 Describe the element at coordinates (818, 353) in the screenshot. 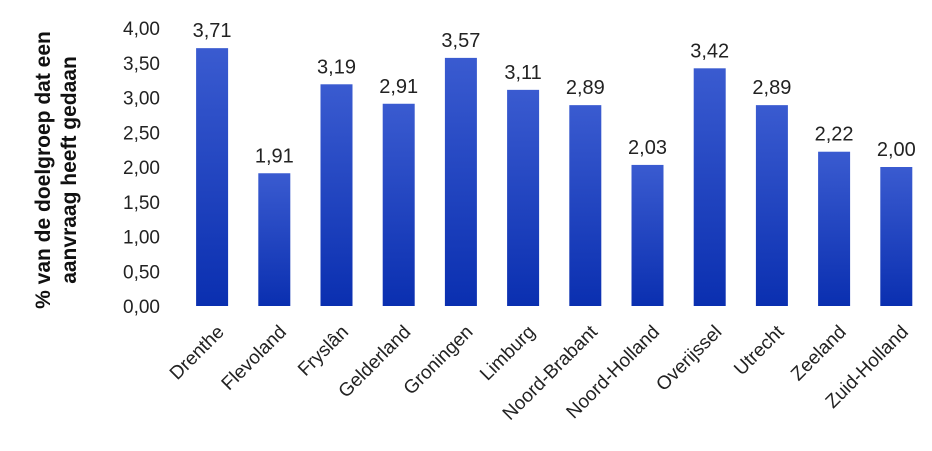

I see `x-tick-label: Zeeland` at that location.